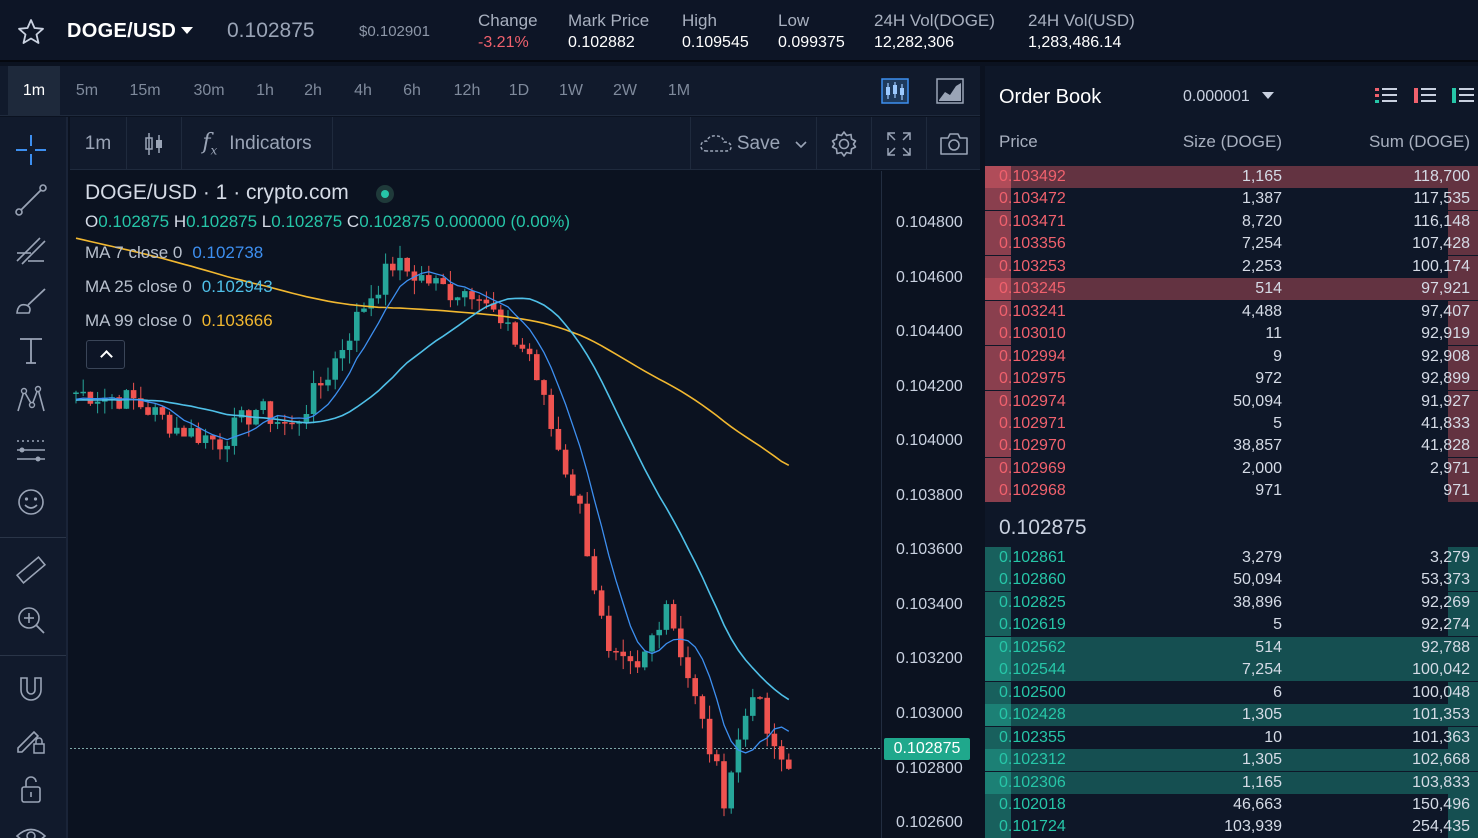 The width and height of the screenshot is (1478, 838). Describe the element at coordinates (145, 90) in the screenshot. I see `timeframe-15m: 15m` at that location.